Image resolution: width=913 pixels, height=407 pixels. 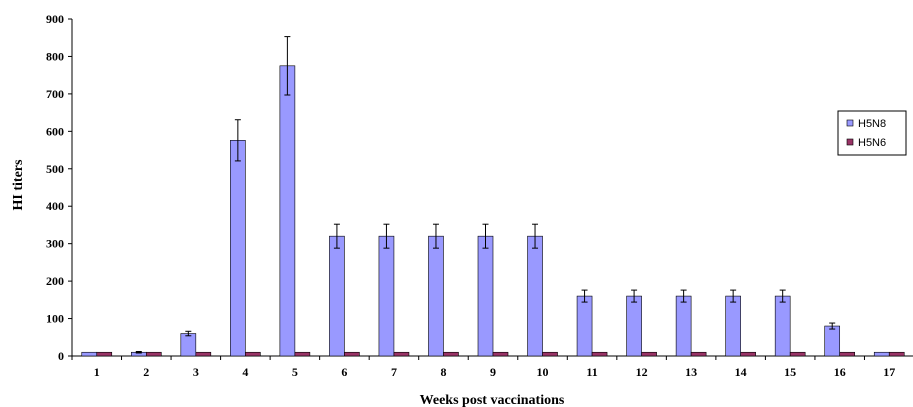 I want to click on x-tick-label: 12, so click(x=642, y=372).